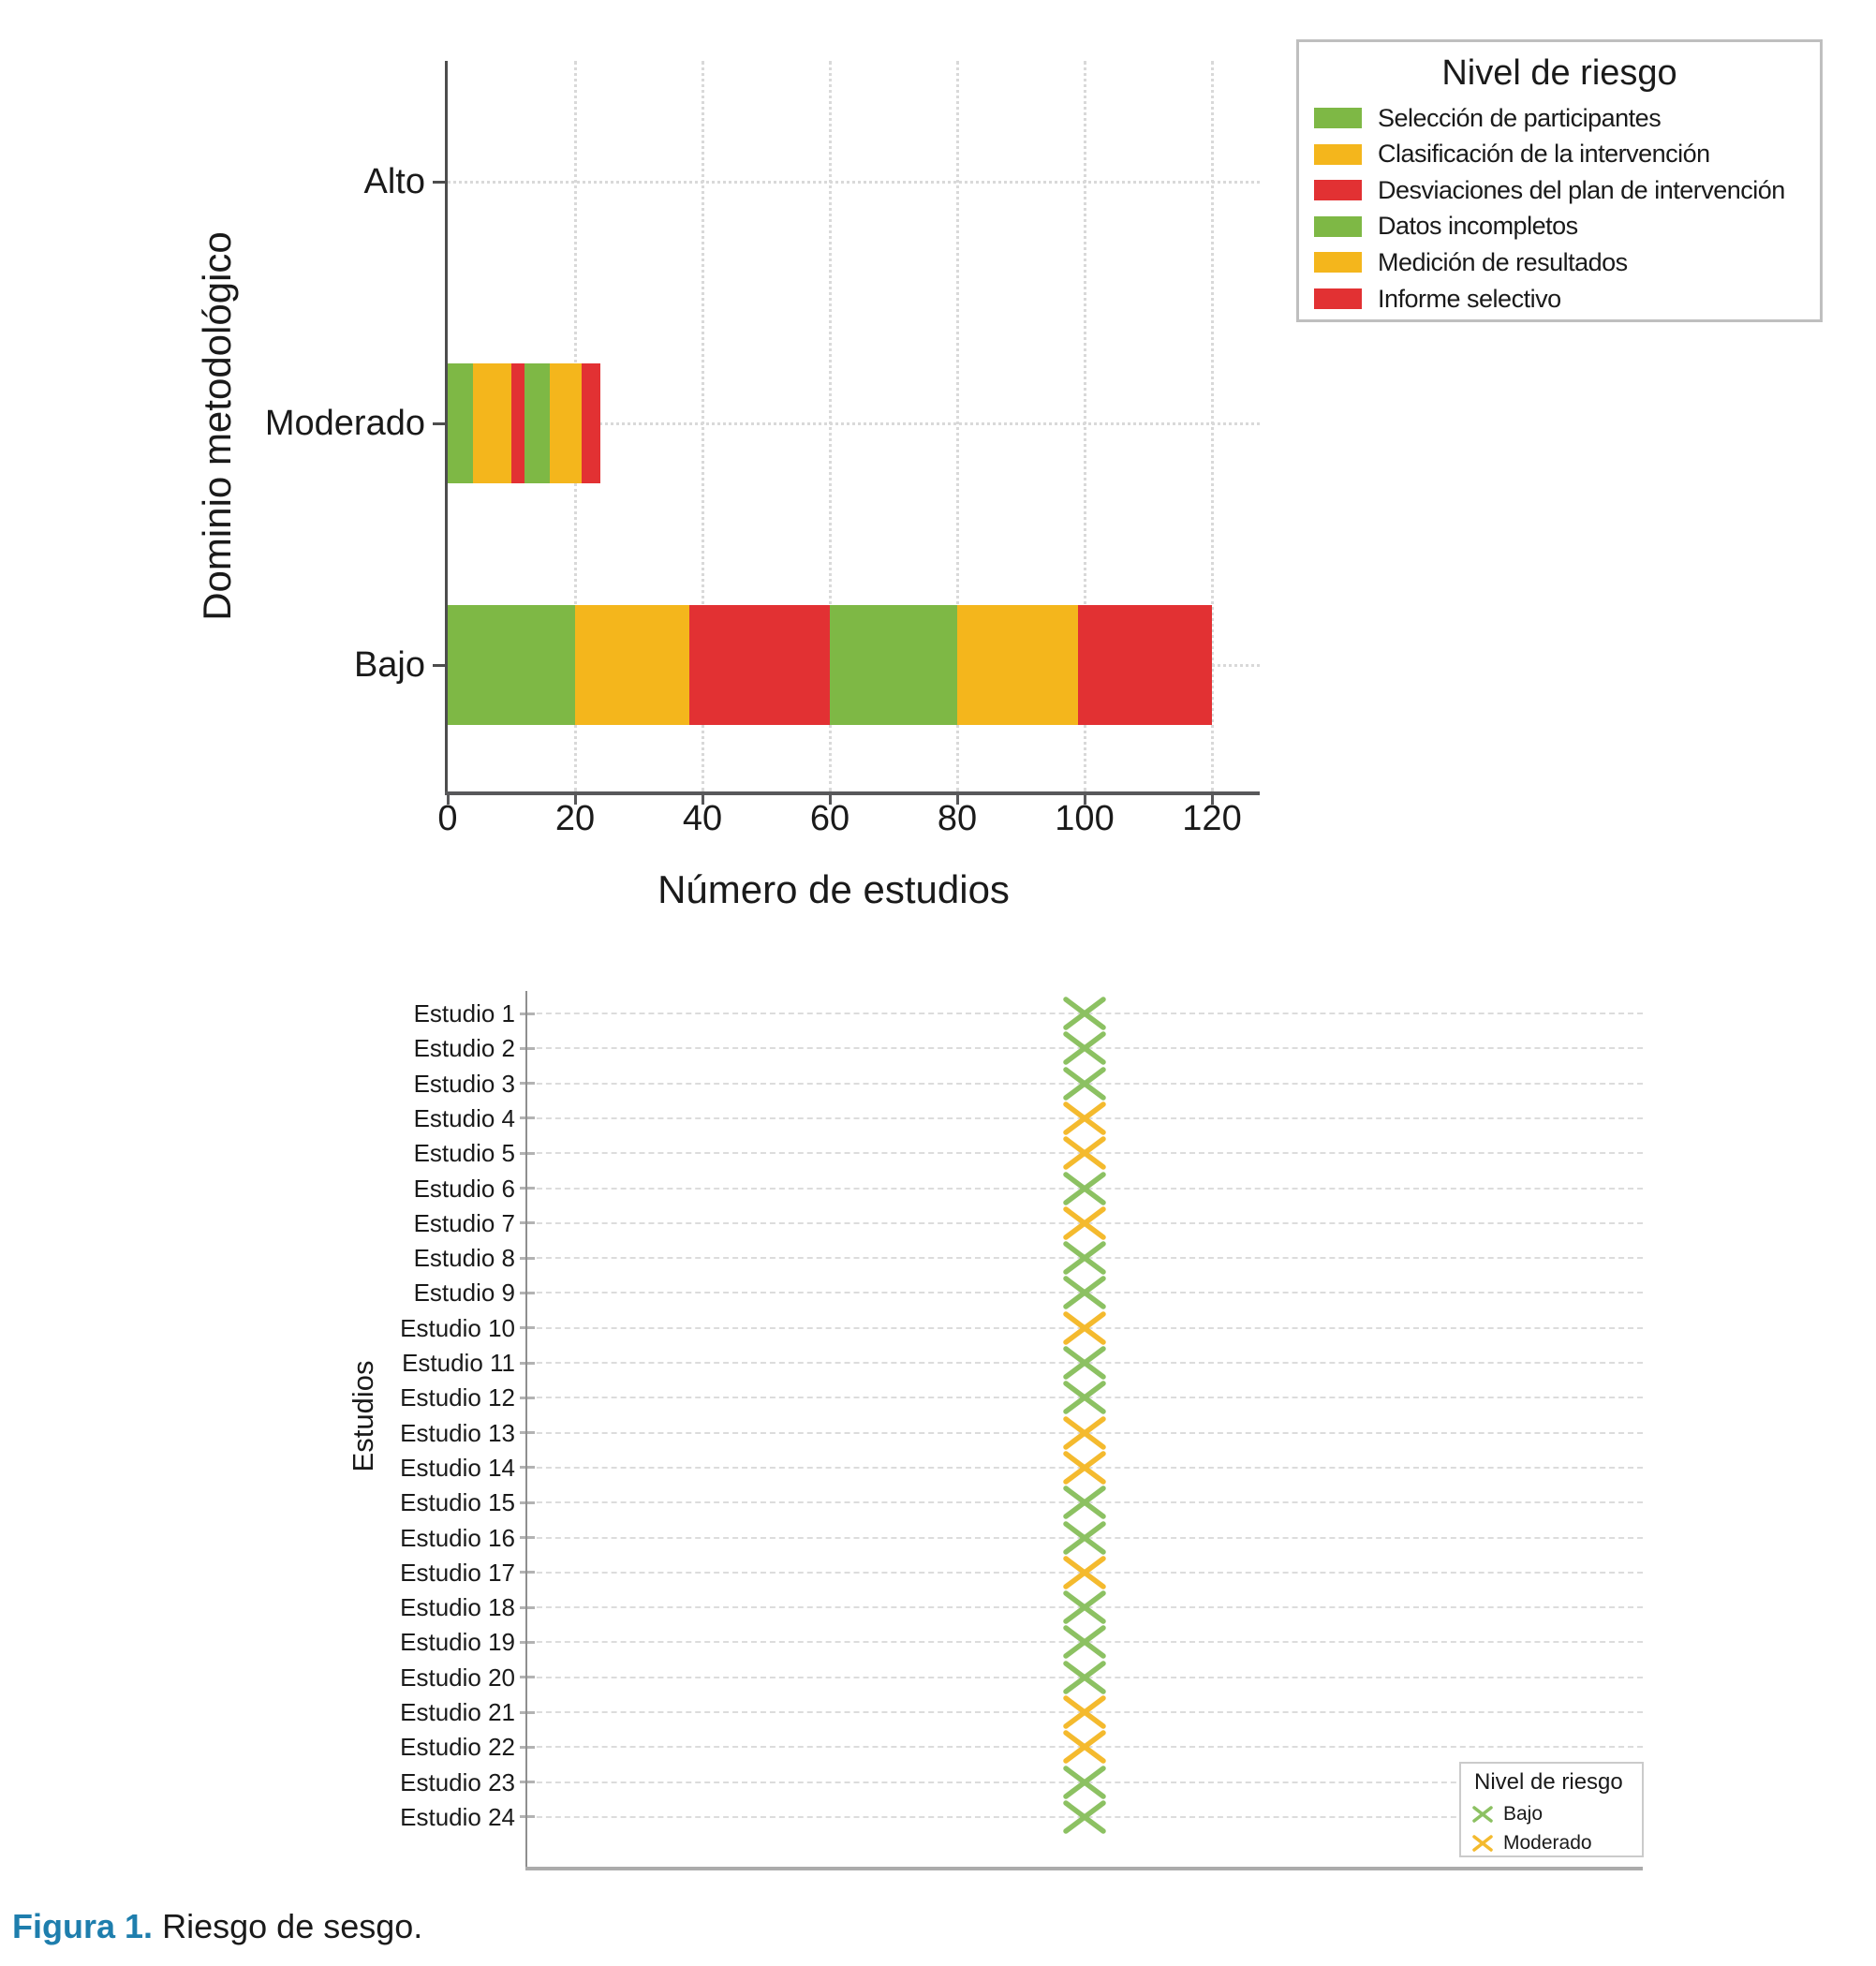 Image resolution: width=1876 pixels, height=1966 pixels. What do you see at coordinates (457, 1782) in the screenshot?
I see `study-label: Estudio 23` at bounding box center [457, 1782].